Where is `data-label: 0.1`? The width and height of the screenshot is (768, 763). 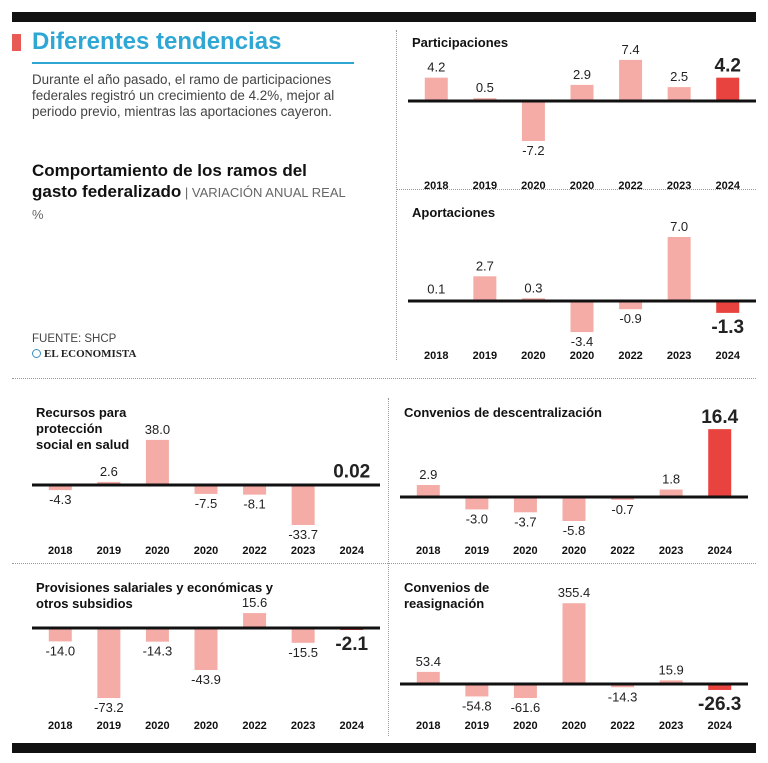 data-label: 0.1 is located at coordinates (436, 289).